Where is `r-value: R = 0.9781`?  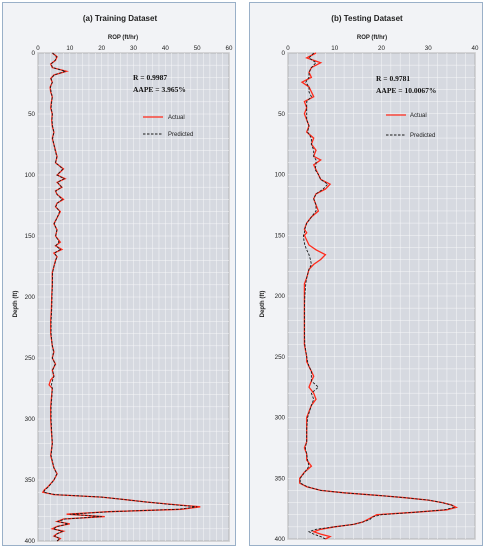
r-value: R = 0.9781 is located at coordinates (393, 78).